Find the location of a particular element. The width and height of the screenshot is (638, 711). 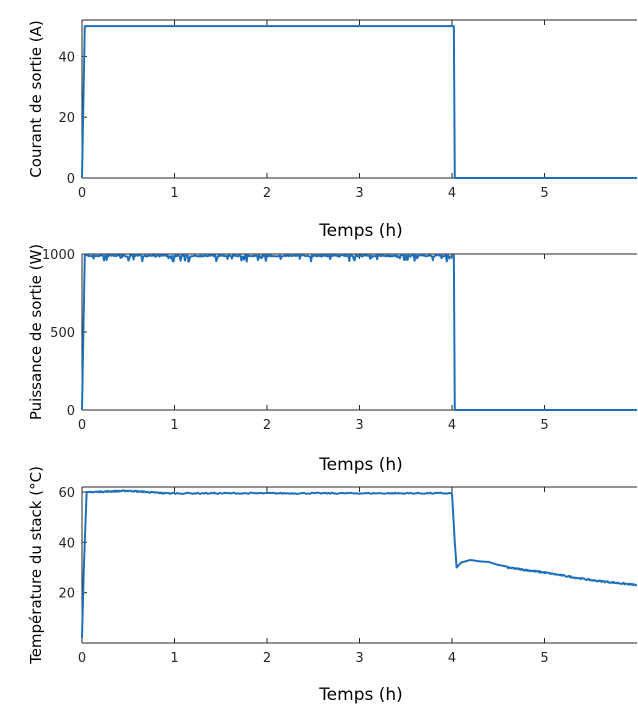

y-tick-label: 1000 is located at coordinates (58, 255).